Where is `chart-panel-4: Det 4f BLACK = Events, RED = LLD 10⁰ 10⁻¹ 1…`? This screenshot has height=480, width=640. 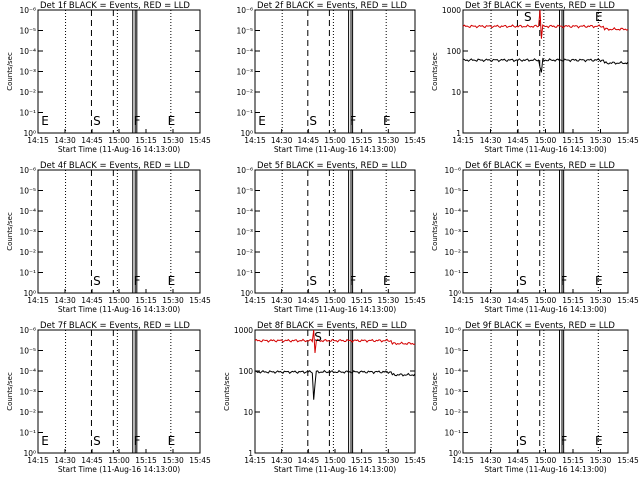
chart-panel-4: Det 4f BLACK = Events, RED = LLD 10⁰ 10⁻¹ 1… is located at coordinates (108, 237).